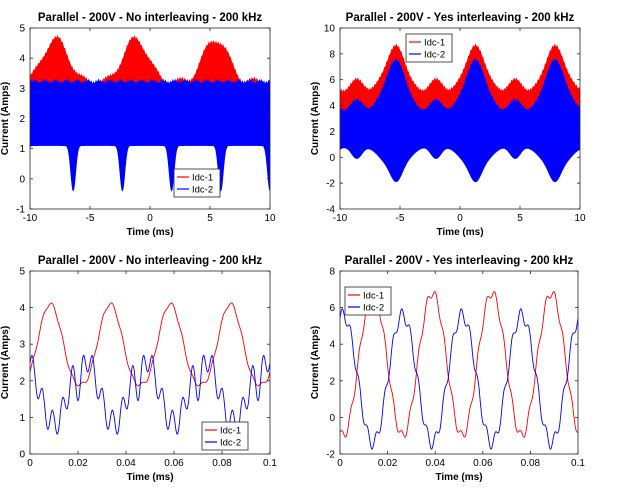 The width and height of the screenshot is (624, 488). I want to click on y-tick-label: 10, so click(330, 29).